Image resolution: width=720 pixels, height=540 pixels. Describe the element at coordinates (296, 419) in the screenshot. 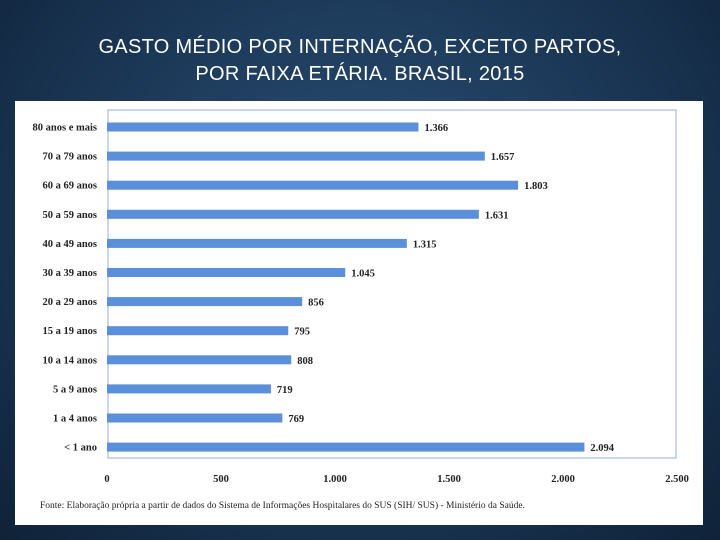

I see `value-label-10: 769` at that location.